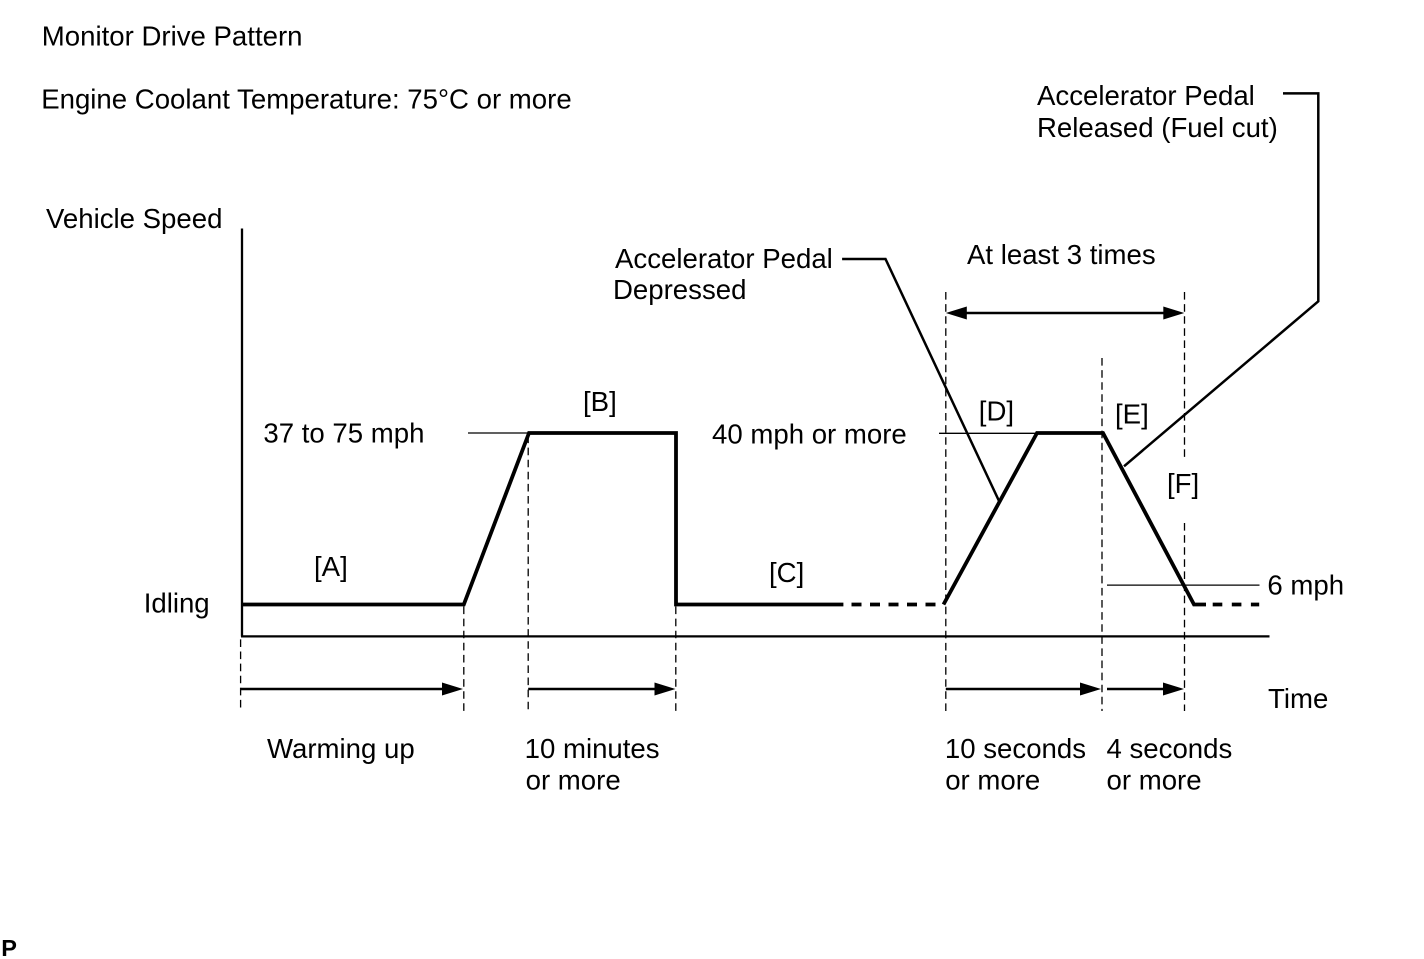 This screenshot has width=1424, height=959. Describe the element at coordinates (1305, 584) in the screenshot. I see `svg-text: 6 mph` at that location.